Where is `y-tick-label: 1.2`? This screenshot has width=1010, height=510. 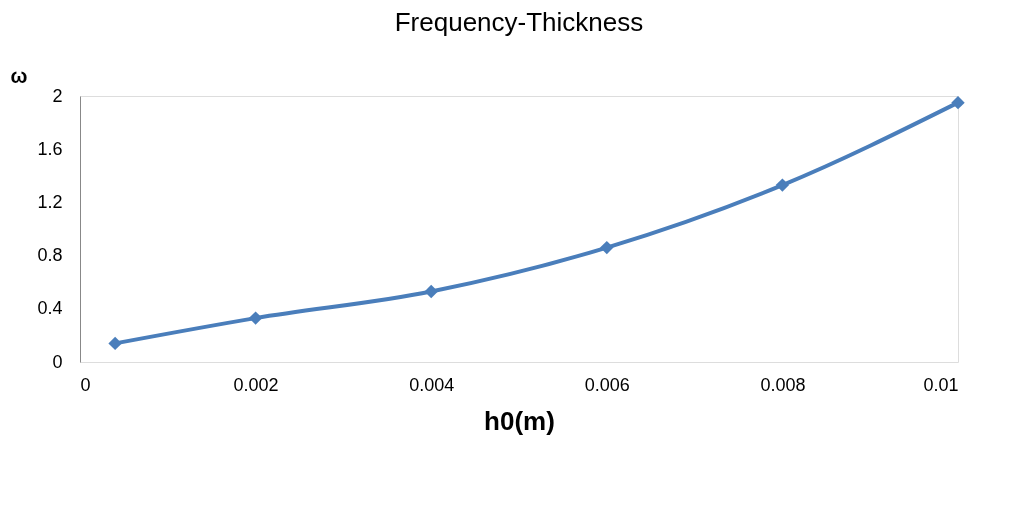
y-tick-label: 1.2 is located at coordinates (50, 201).